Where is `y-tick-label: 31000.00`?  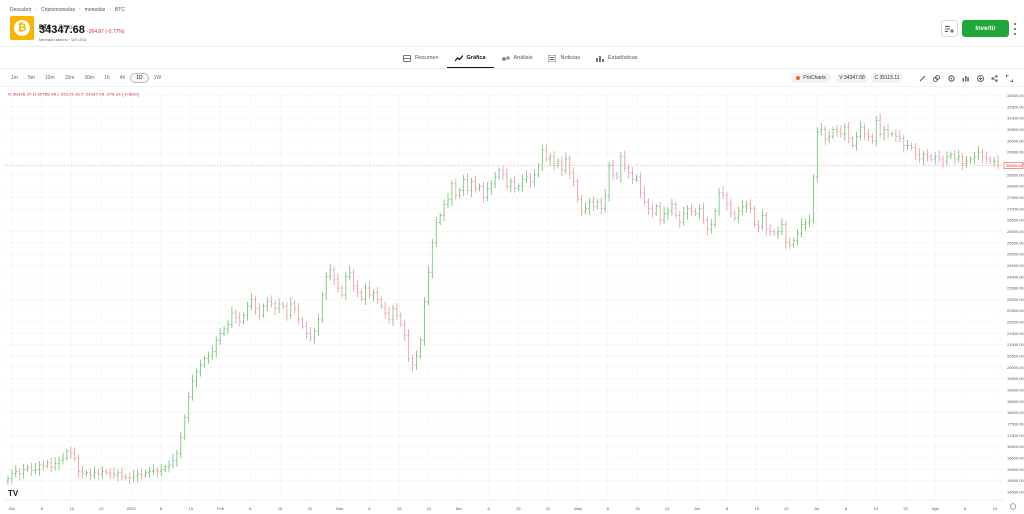 y-tick-label: 31000.00 is located at coordinates (1015, 118).